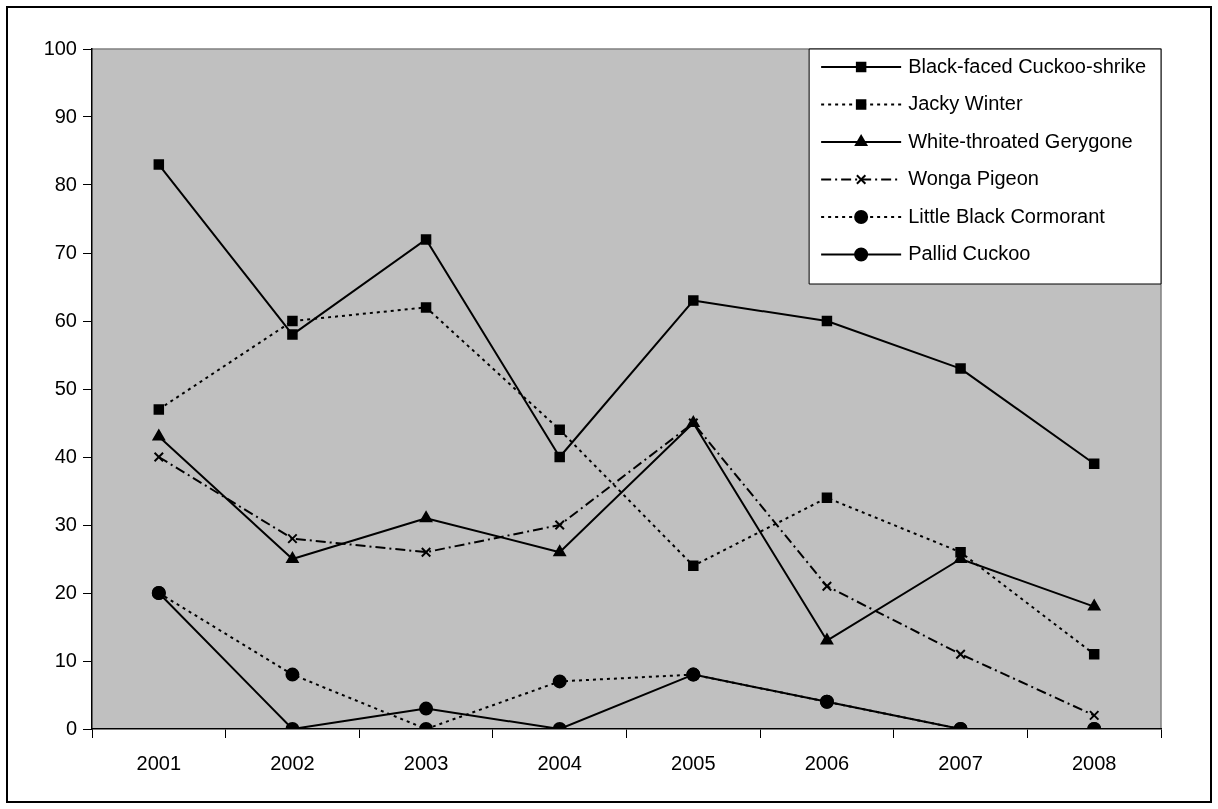 This screenshot has width=1218, height=809. Describe the element at coordinates (292, 762) in the screenshot. I see `x-tick-label: 2002` at that location.